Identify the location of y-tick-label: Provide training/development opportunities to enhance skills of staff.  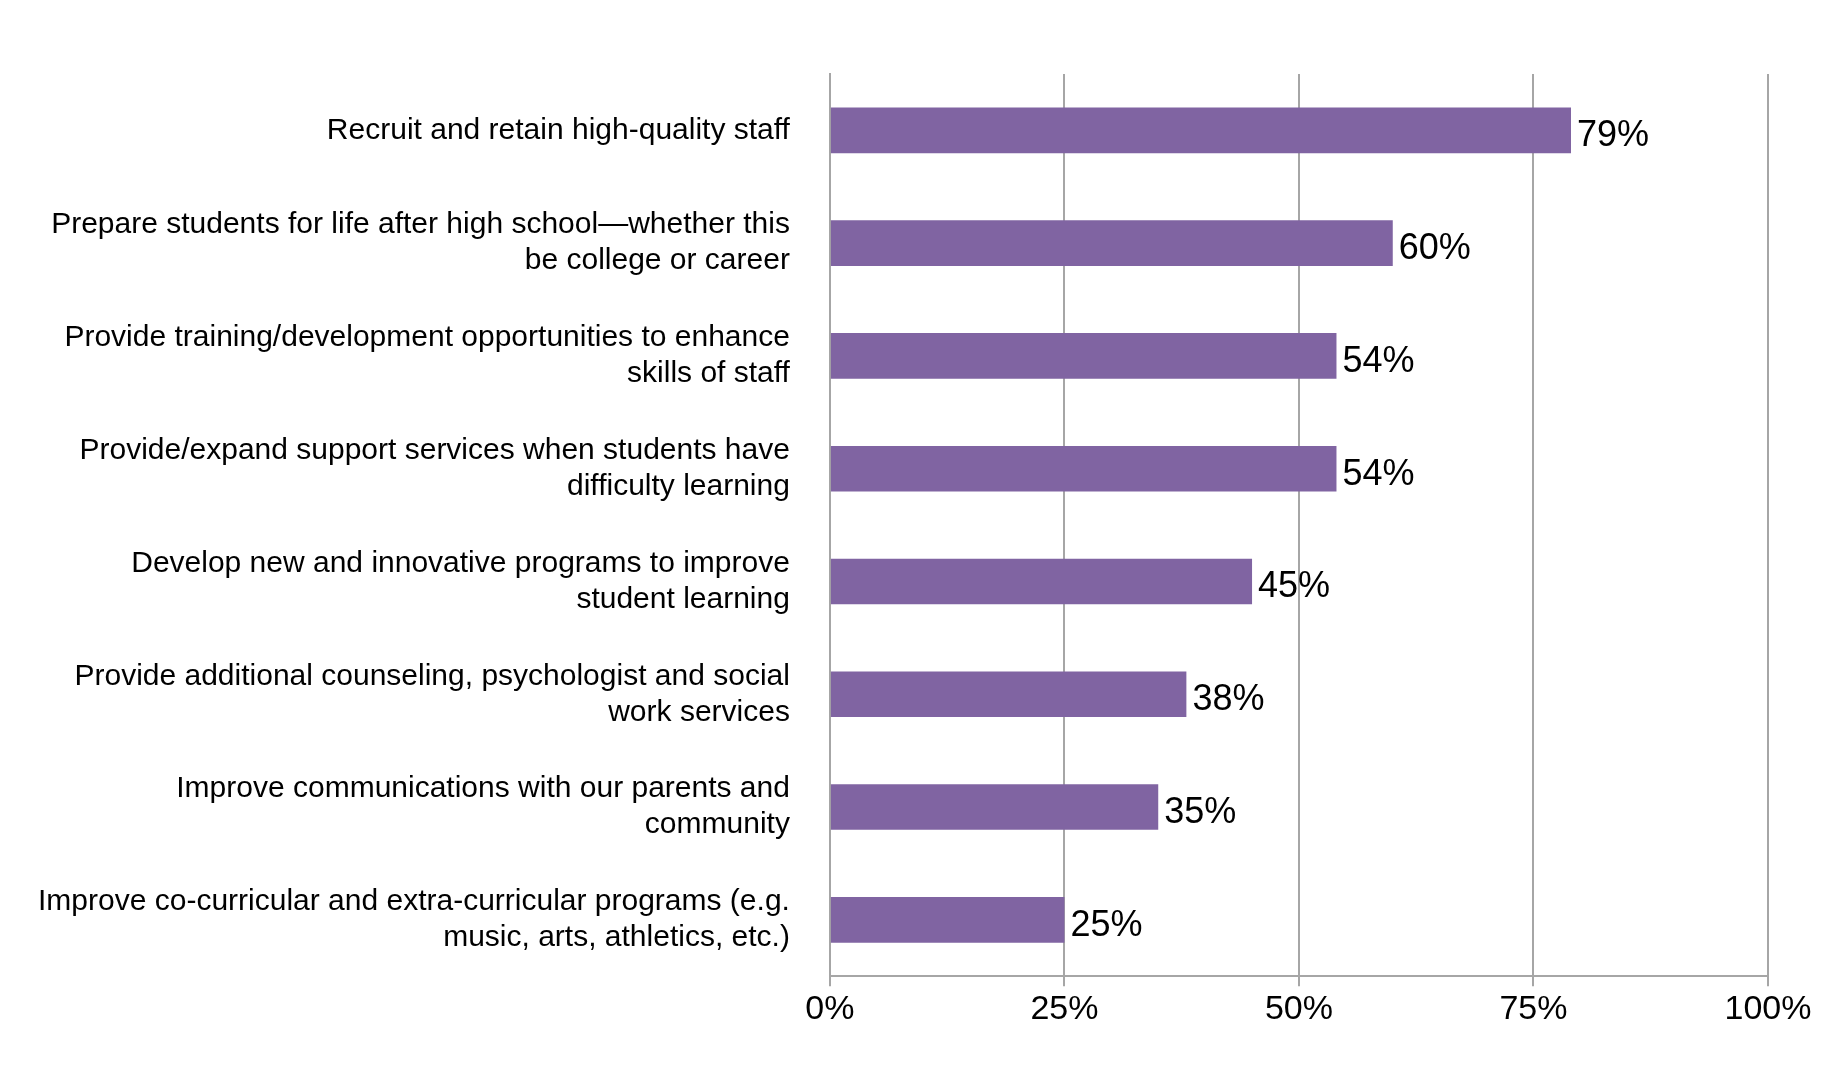
(427, 354).